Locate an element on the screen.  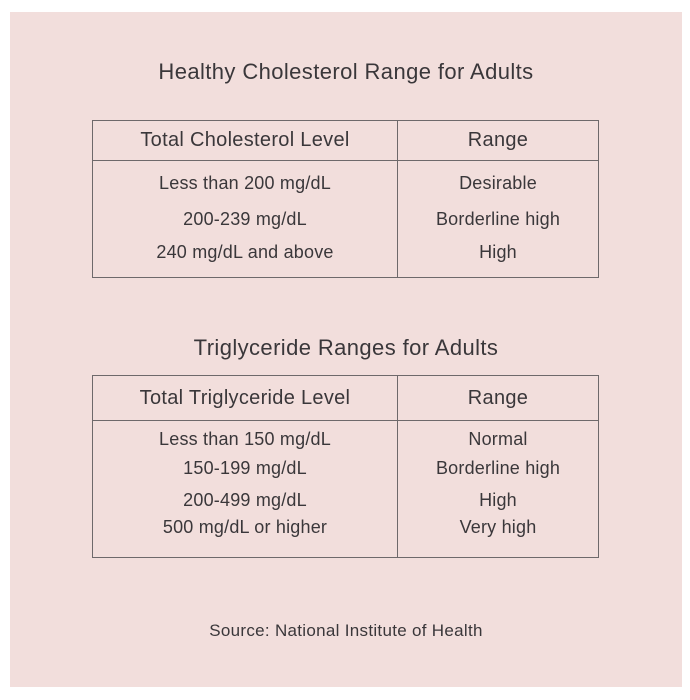
table-row: 240 mg/dL and above High is located at coordinates (346, 258).